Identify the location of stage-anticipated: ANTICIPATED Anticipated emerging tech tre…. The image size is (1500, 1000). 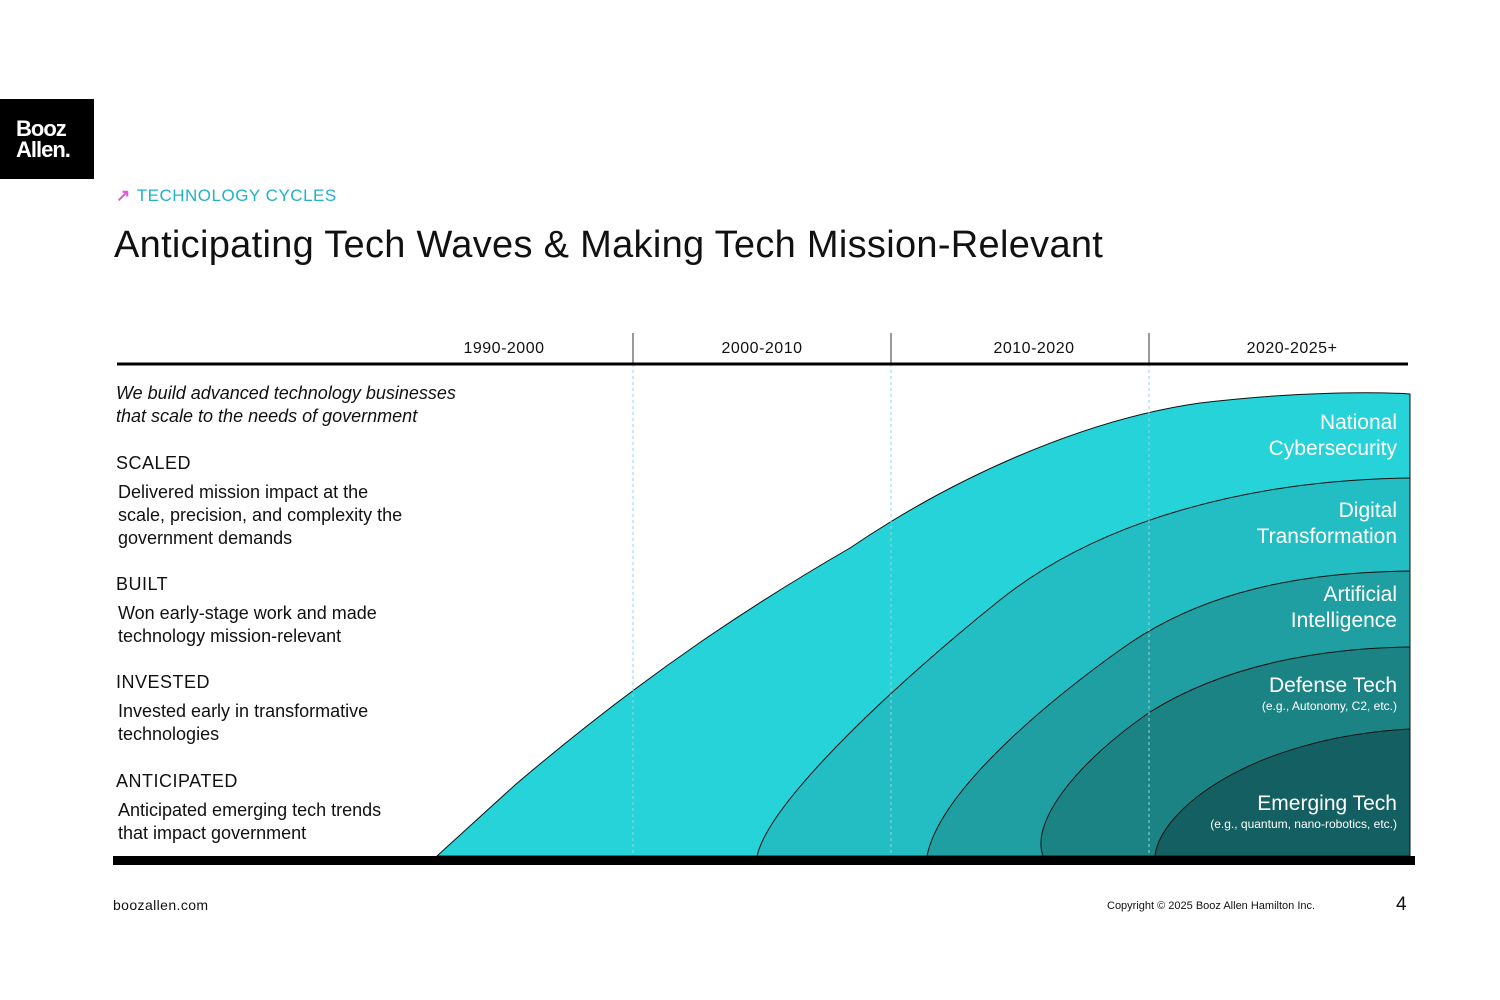
(266, 807).